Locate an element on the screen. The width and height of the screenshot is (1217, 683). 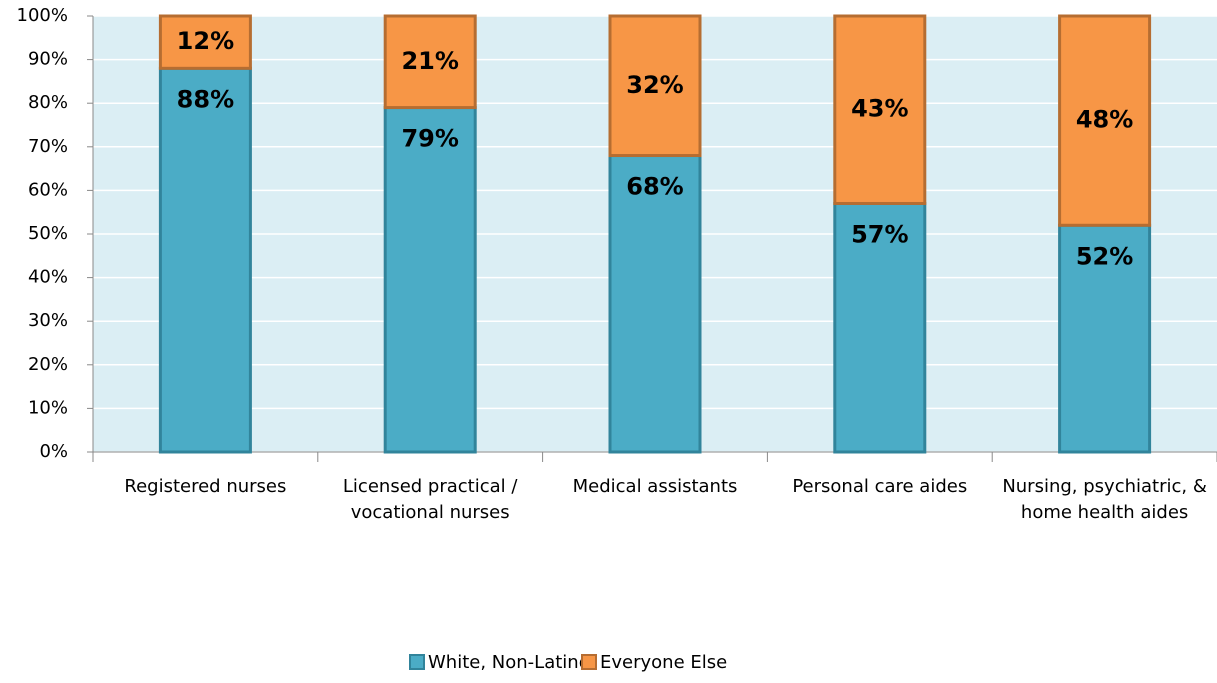
data-label: 68% is located at coordinates (654, 187).